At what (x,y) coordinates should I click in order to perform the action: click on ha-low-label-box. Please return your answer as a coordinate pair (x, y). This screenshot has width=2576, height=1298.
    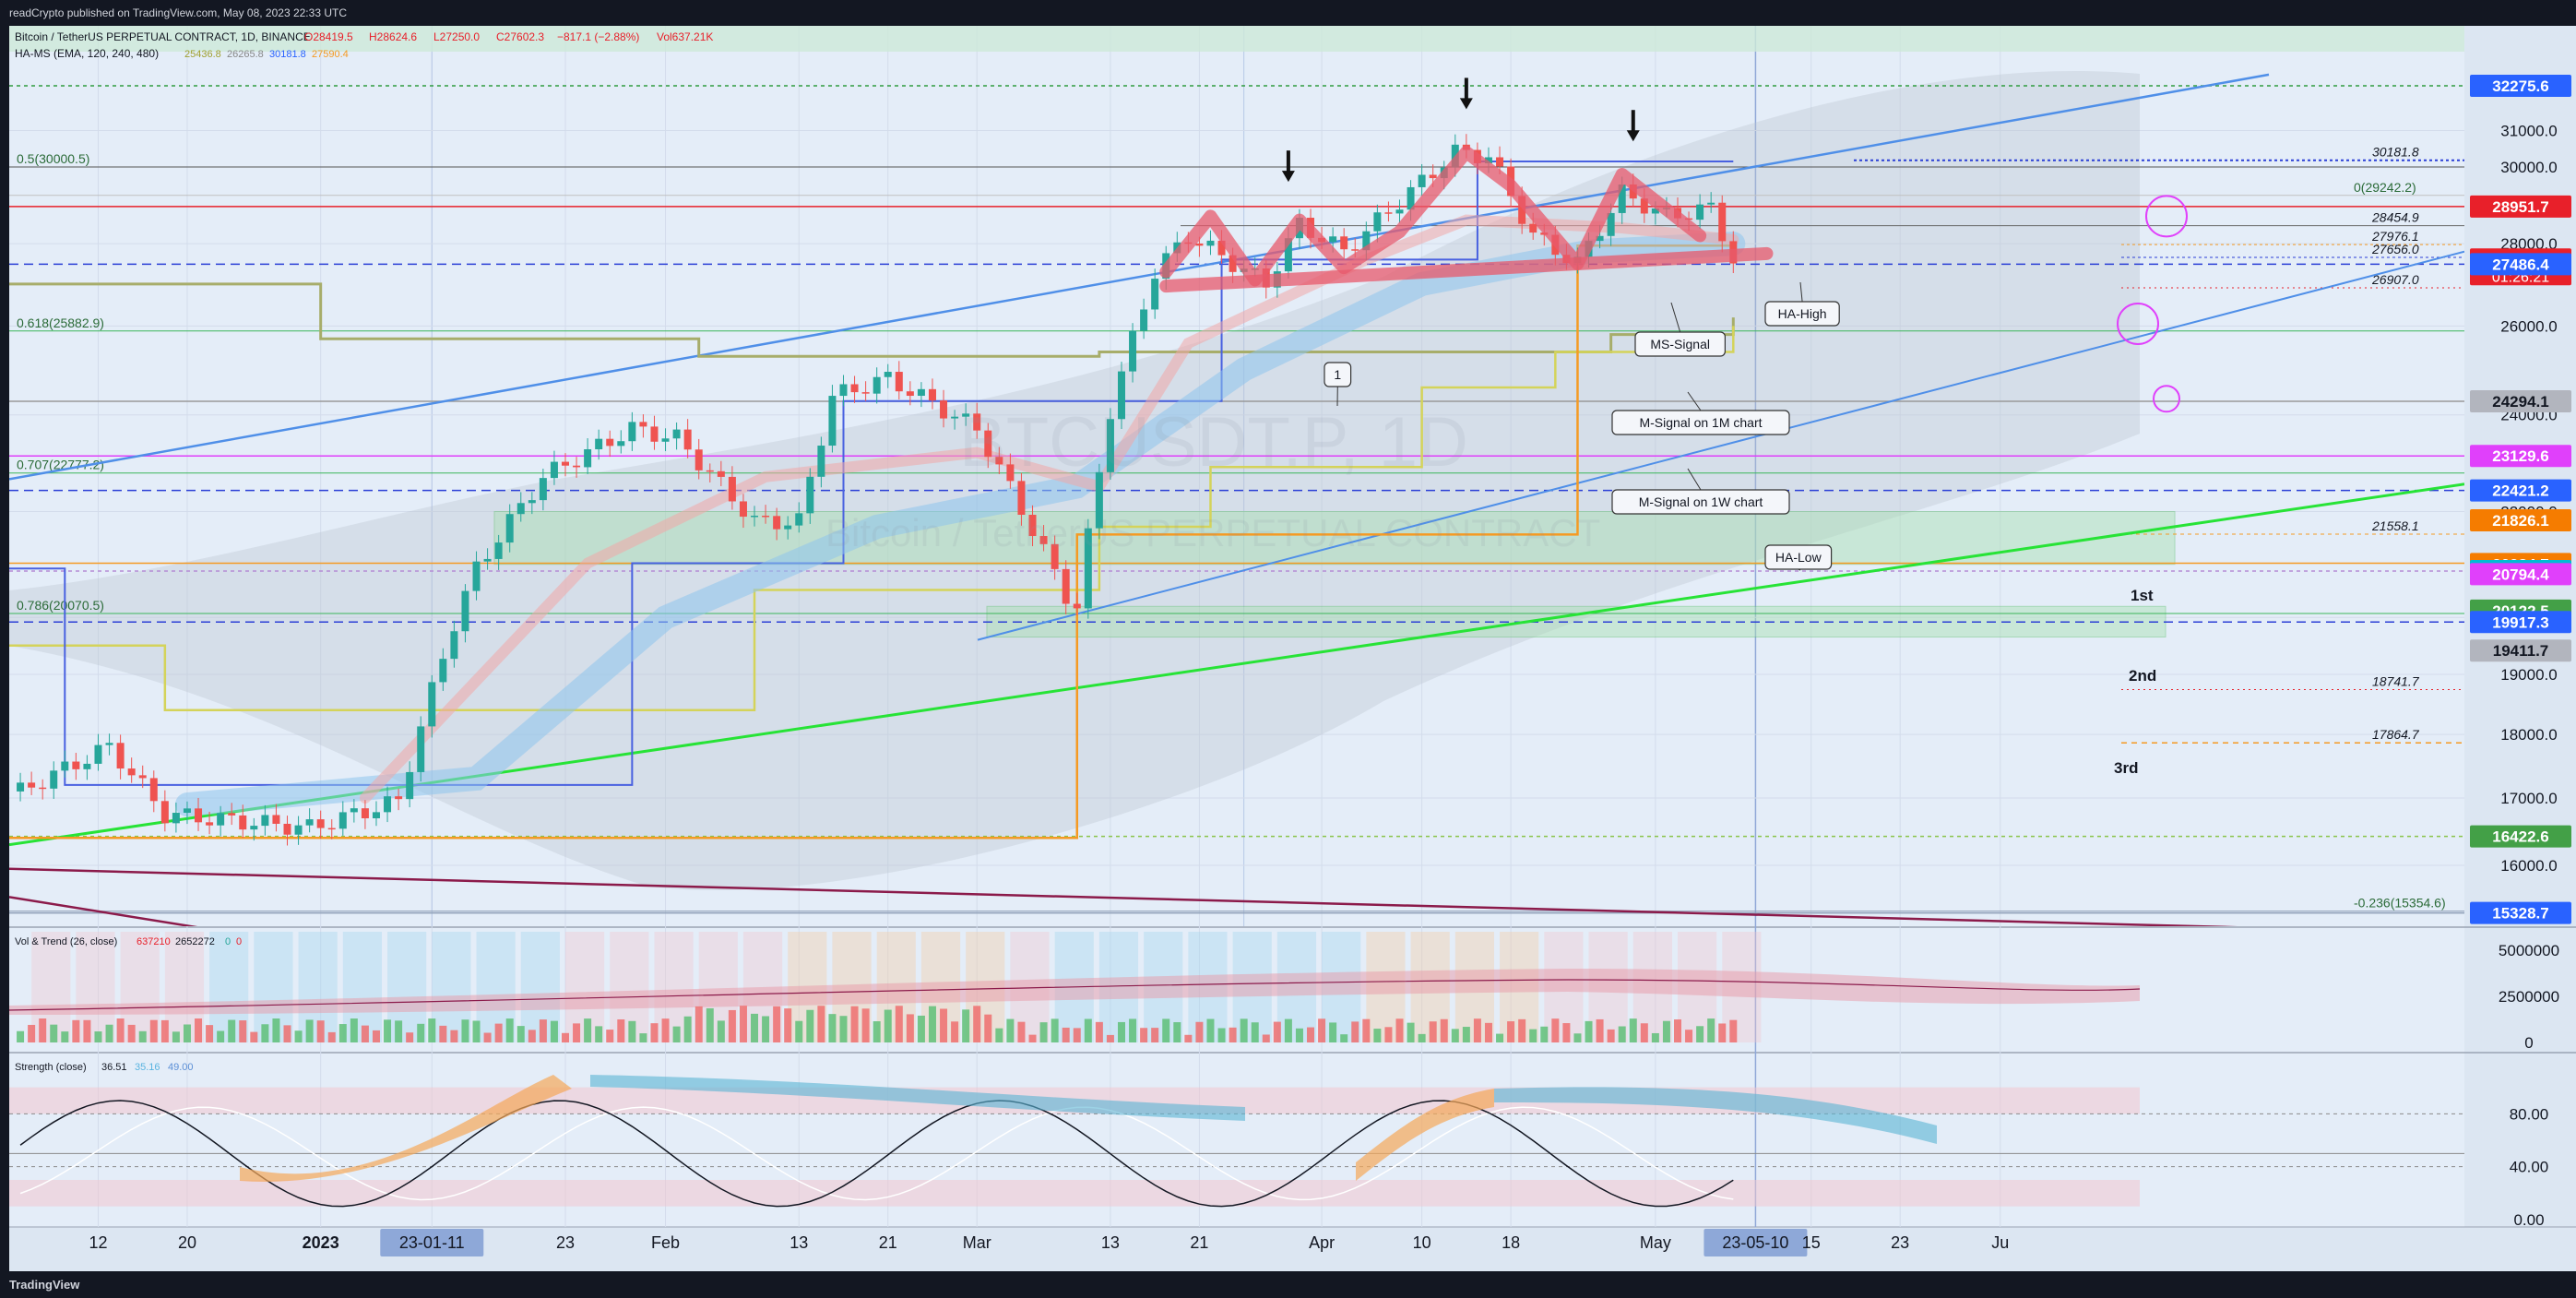
    Looking at the image, I should click on (1798, 557).